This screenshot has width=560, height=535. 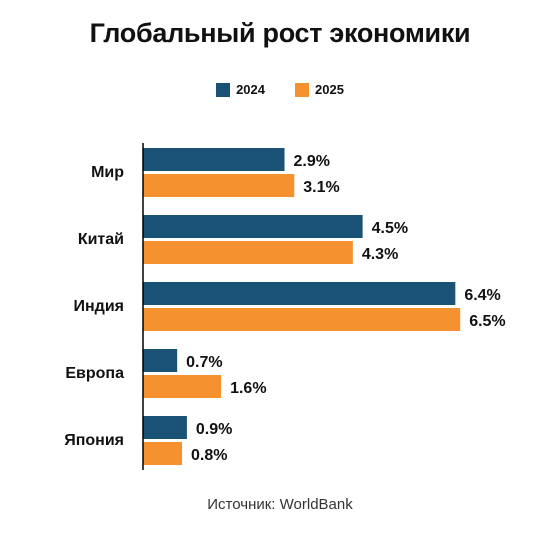 What do you see at coordinates (487, 321) in the screenshot?
I see `data-label-2025: 6.5%` at bounding box center [487, 321].